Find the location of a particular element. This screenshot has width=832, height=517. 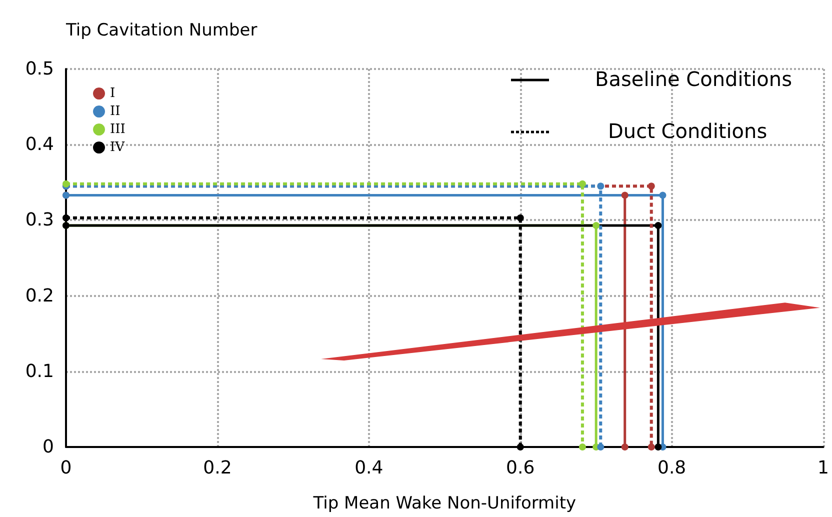

y-tick-label: 0.1 is located at coordinates (39, 371).